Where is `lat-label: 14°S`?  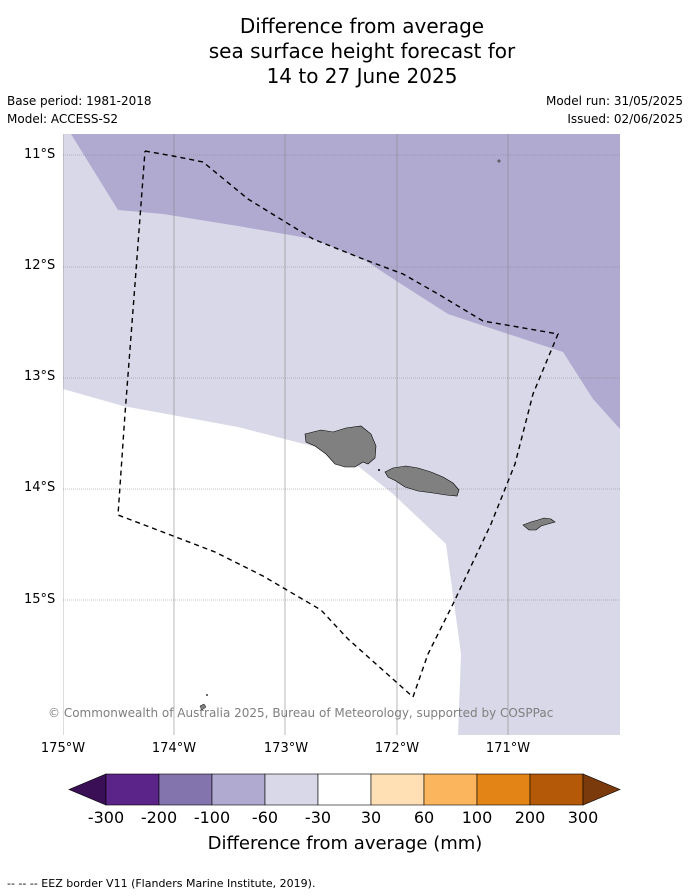 lat-label: 14°S is located at coordinates (40, 487).